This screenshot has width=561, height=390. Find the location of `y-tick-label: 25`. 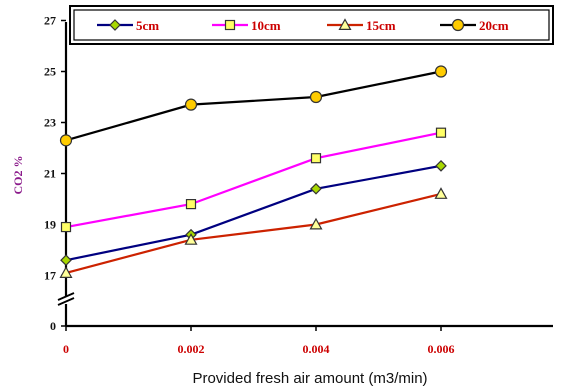

y-tick-label: 25 is located at coordinates (50, 72).